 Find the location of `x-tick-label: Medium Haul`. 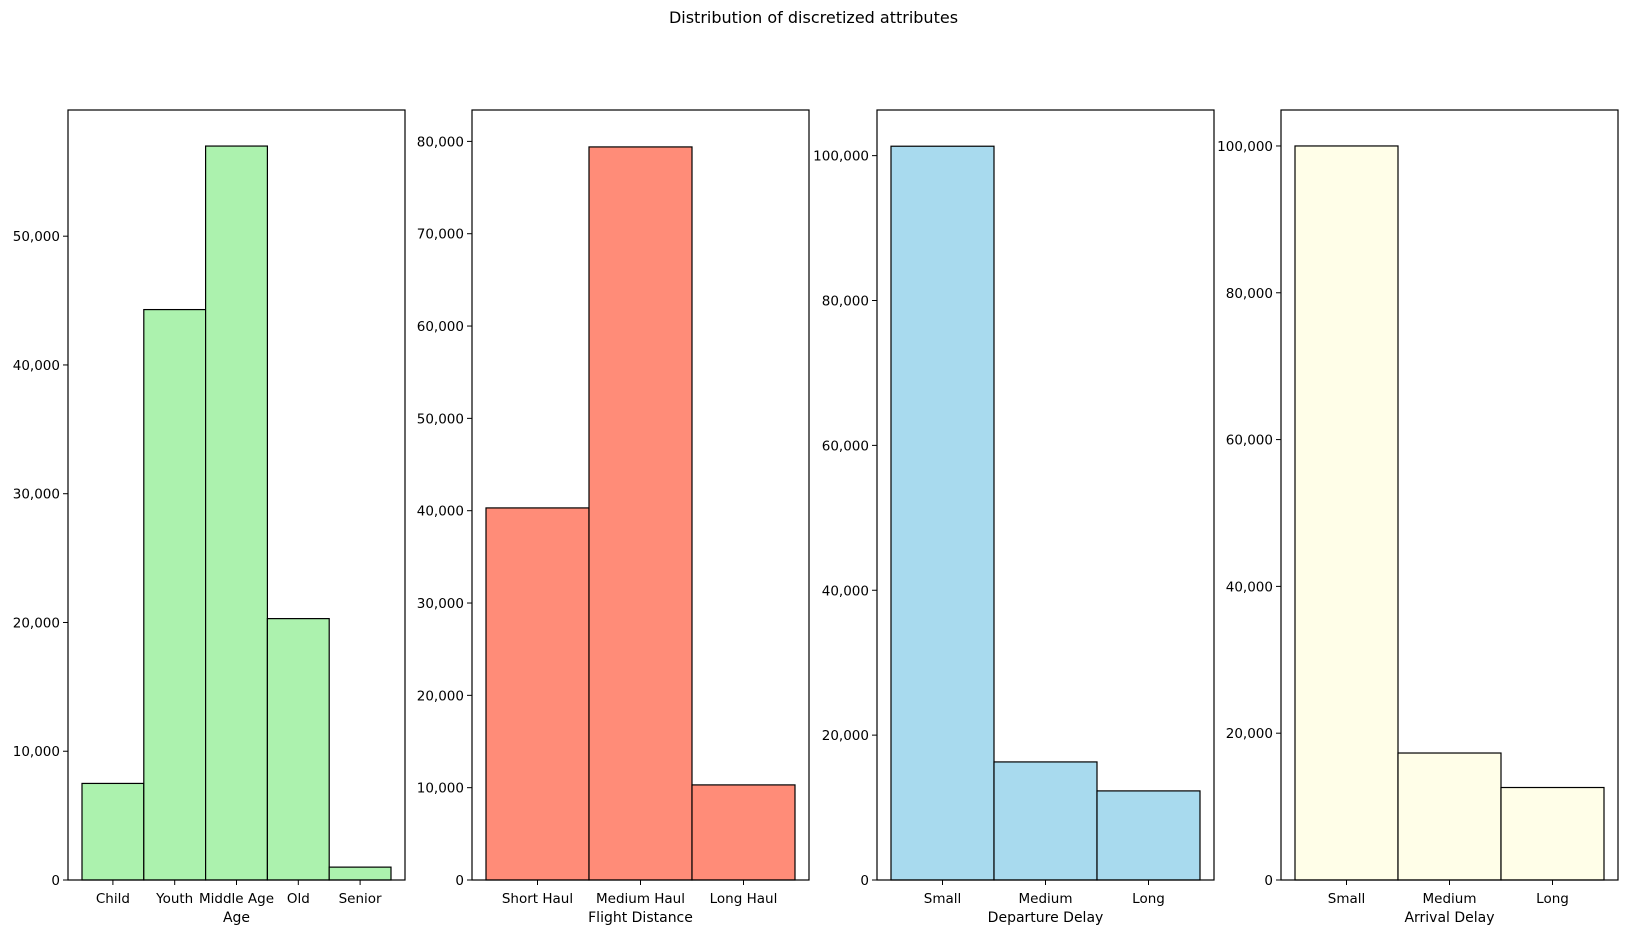

x-tick-label: Medium Haul is located at coordinates (640, 899).